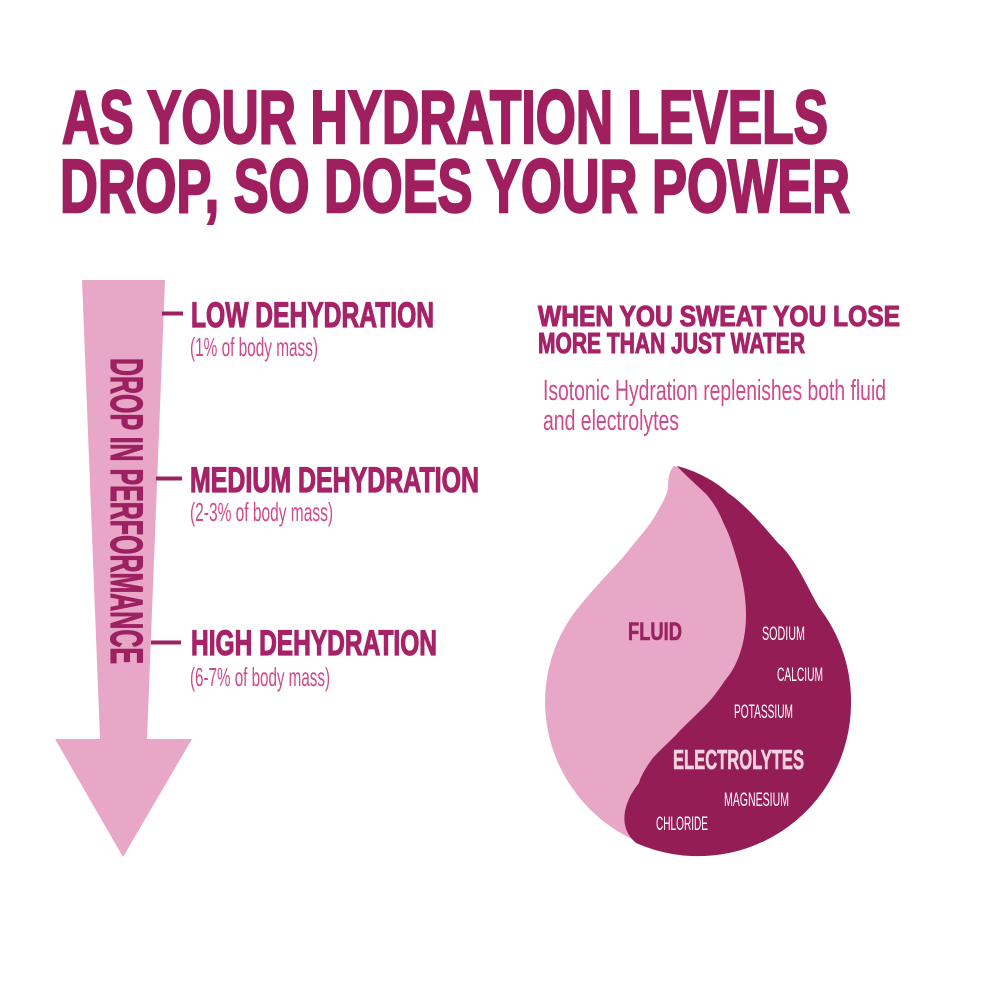 This screenshot has height=1000, width=1000. Describe the element at coordinates (719, 317) in the screenshot. I see `svg-text: WHEN YOU SWEAT YOU LOSE` at that location.